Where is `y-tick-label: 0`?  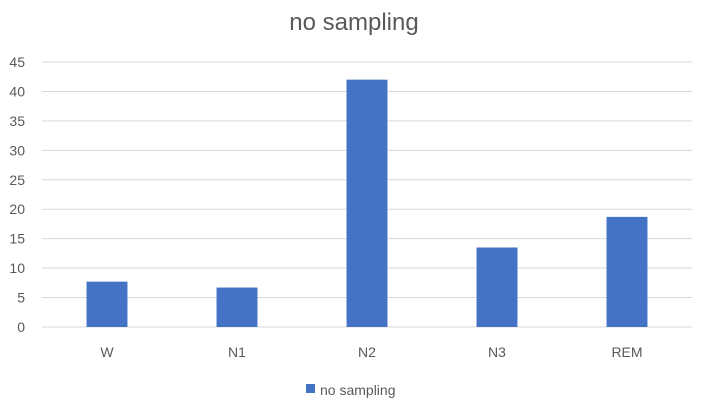 y-tick-label: 0 is located at coordinates (21, 327).